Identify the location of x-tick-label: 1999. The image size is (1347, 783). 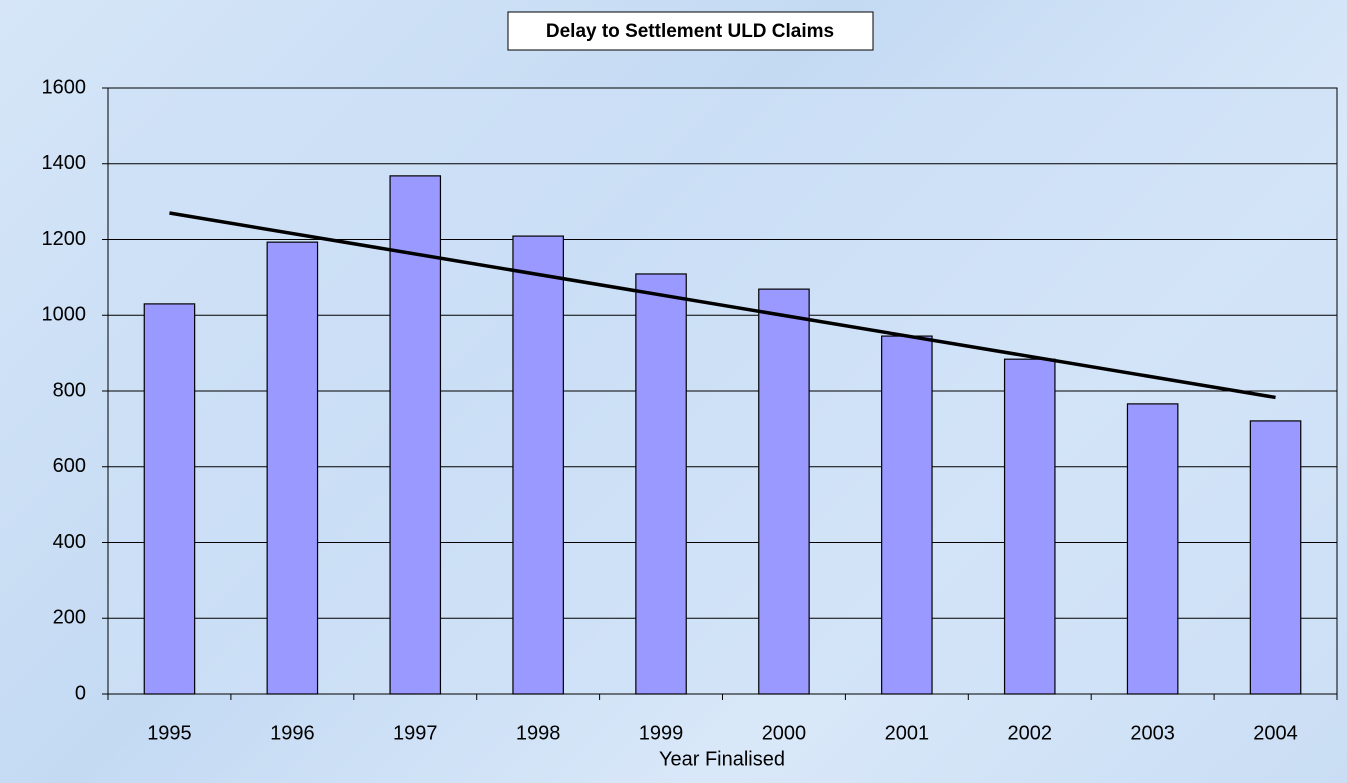
(661, 733).